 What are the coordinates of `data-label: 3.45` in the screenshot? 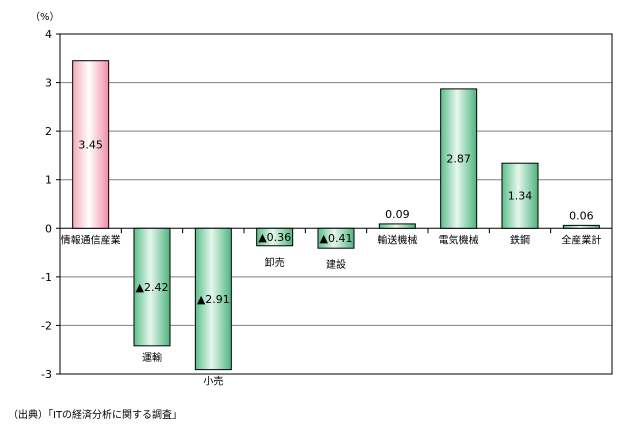 It's located at (90, 145).